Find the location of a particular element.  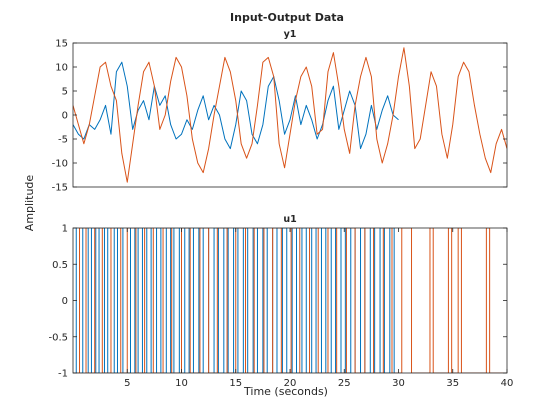

x-tick-label: 40 is located at coordinates (507, 383).